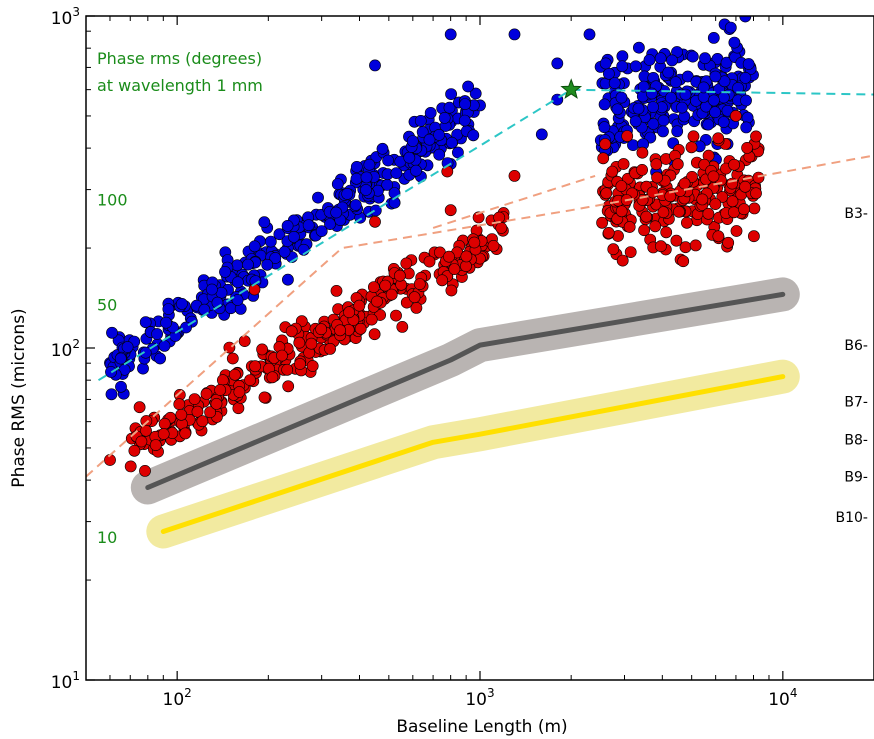 The width and height of the screenshot is (874, 739). Describe the element at coordinates (479, 698) in the screenshot. I see `x-tick-label: 10³` at that location.